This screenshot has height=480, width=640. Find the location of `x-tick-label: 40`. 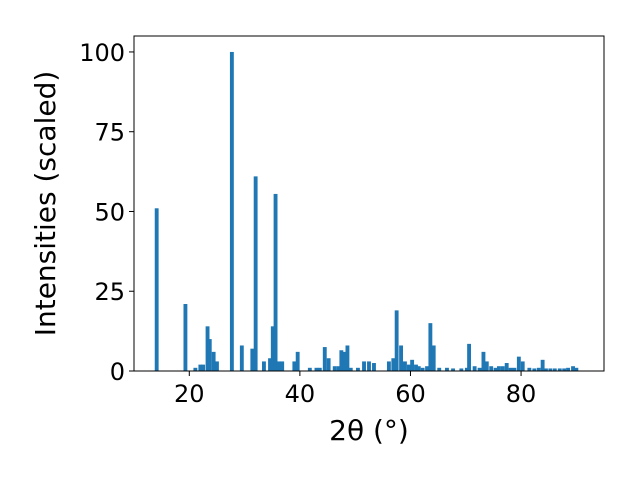

x-tick-label: 40 is located at coordinates (300, 394).